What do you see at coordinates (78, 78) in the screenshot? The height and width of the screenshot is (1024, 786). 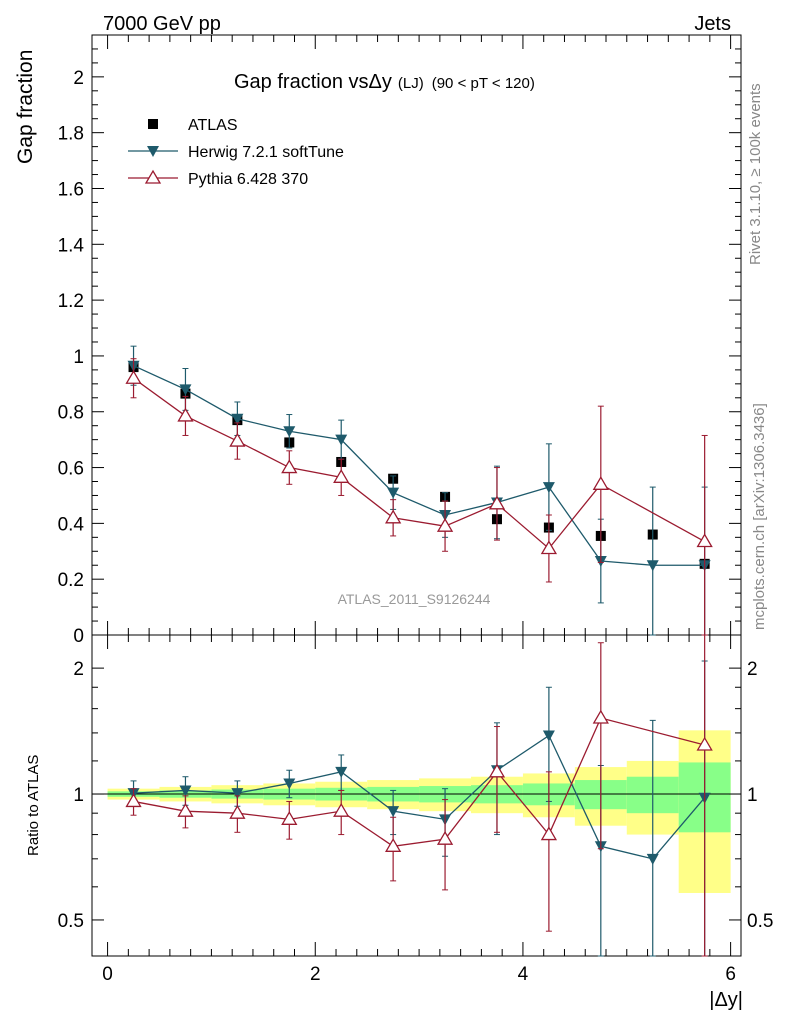 I see `y-tick-label: 2` at bounding box center [78, 78].